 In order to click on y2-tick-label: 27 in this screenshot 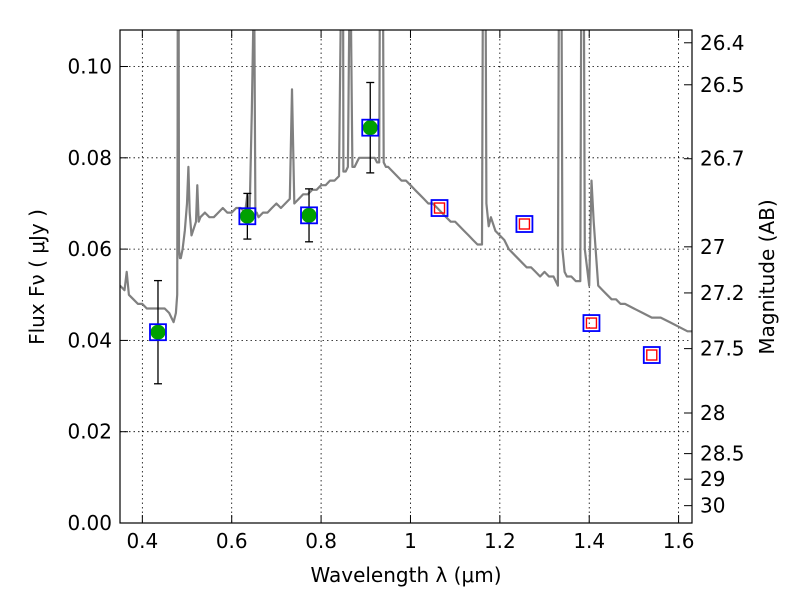, I will do `click(712, 247)`.